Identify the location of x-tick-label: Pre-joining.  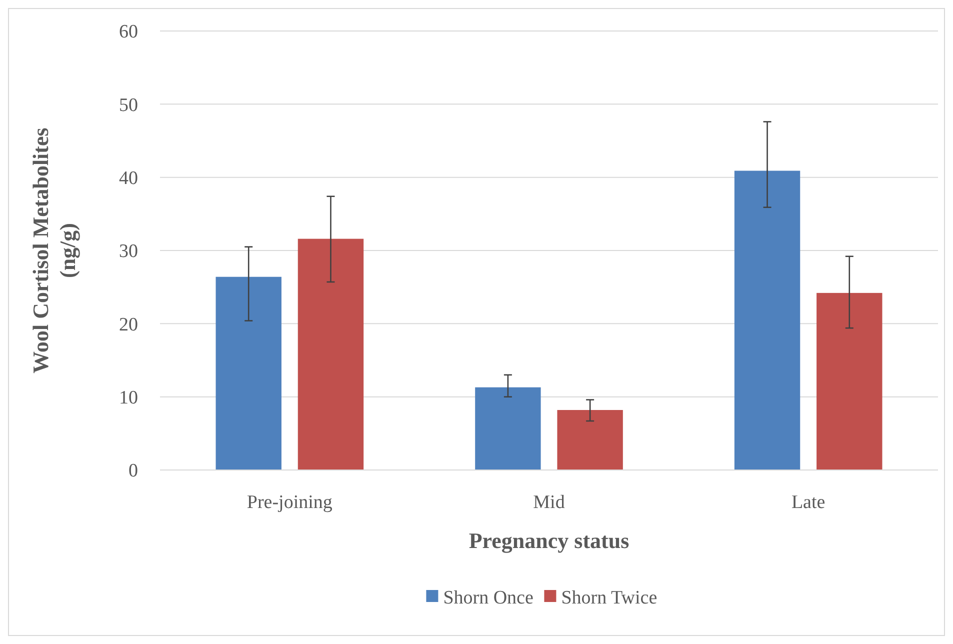
(289, 502).